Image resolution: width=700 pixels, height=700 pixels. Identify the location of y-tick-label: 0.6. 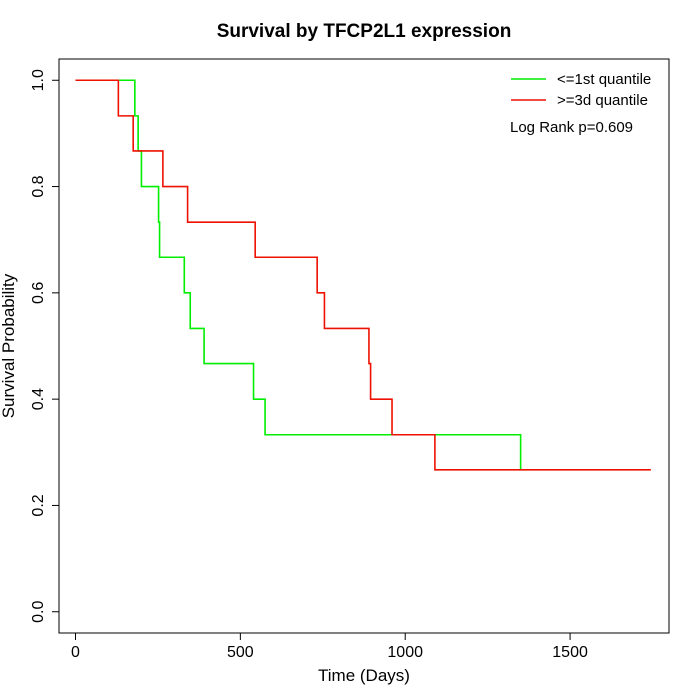
(38, 293).